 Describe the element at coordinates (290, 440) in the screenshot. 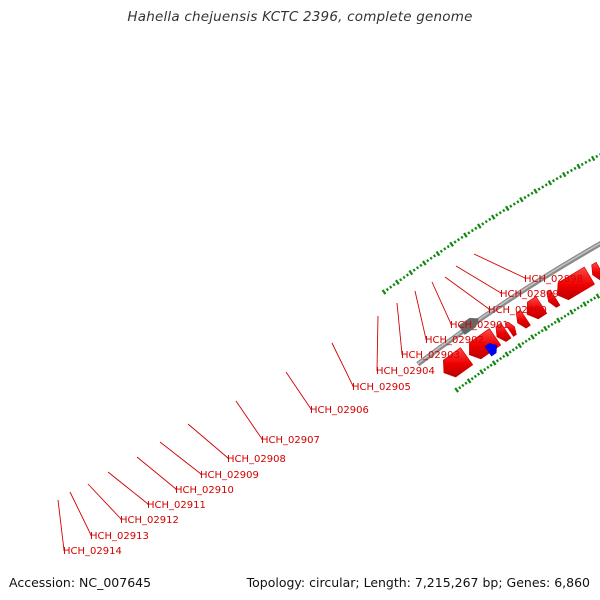

I see `gene-label: HCH_02907` at that location.